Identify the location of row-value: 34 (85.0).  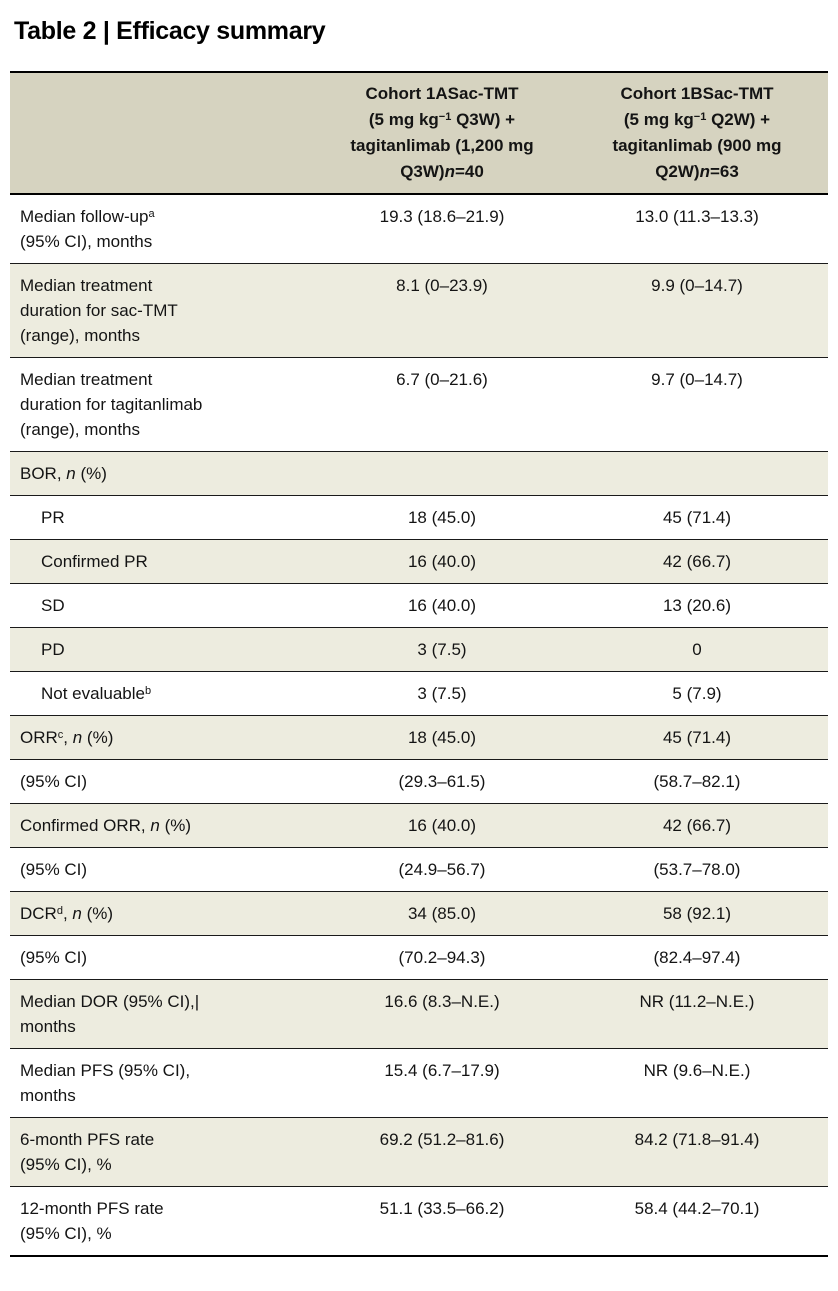
(442, 913).